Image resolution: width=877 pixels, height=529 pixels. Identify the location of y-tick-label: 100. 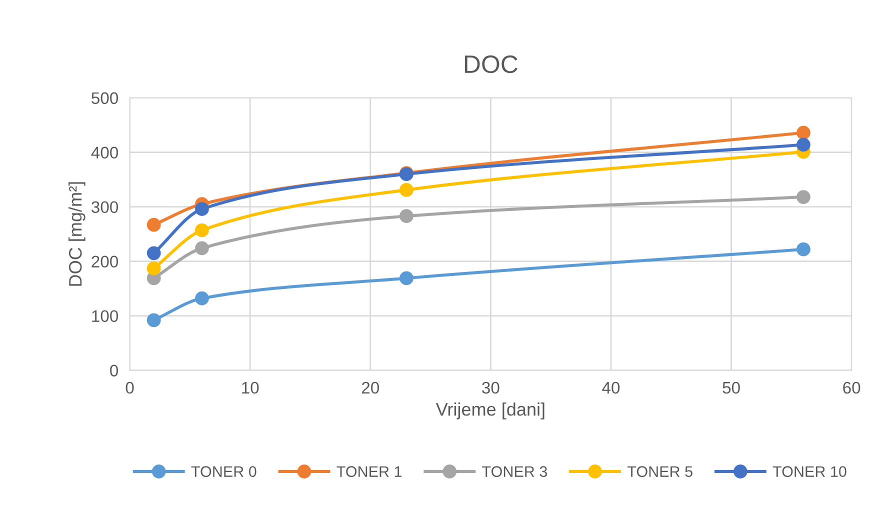
(105, 316).